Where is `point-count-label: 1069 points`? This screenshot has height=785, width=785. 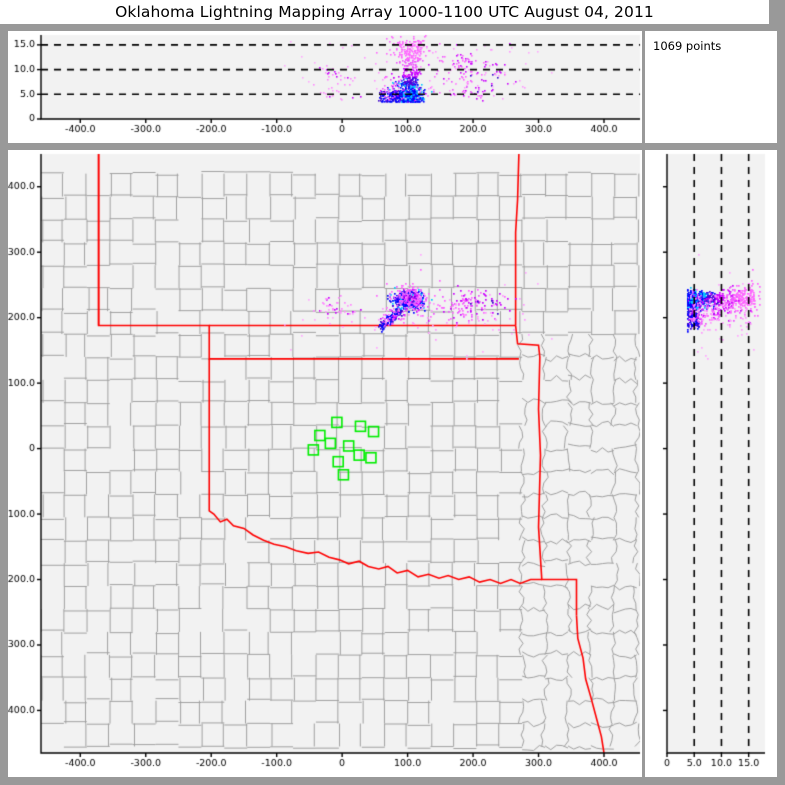 point-count-label: 1069 points is located at coordinates (687, 46).